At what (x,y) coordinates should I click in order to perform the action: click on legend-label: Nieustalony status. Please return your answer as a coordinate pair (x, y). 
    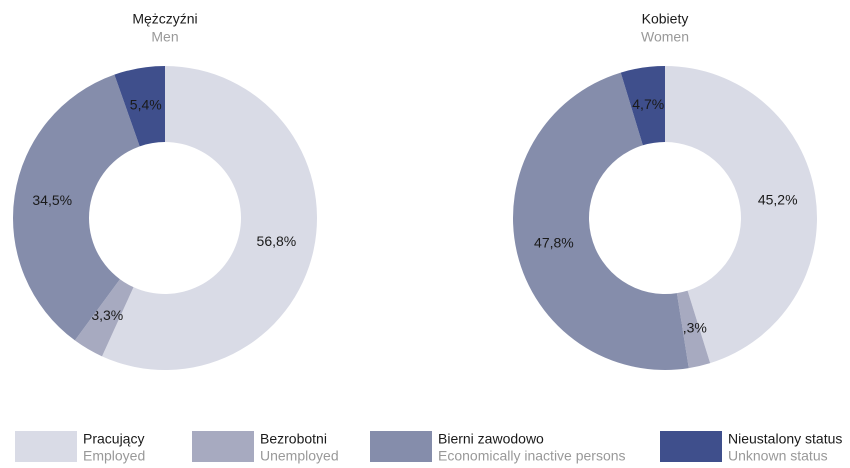
    Looking at the image, I should click on (785, 439).